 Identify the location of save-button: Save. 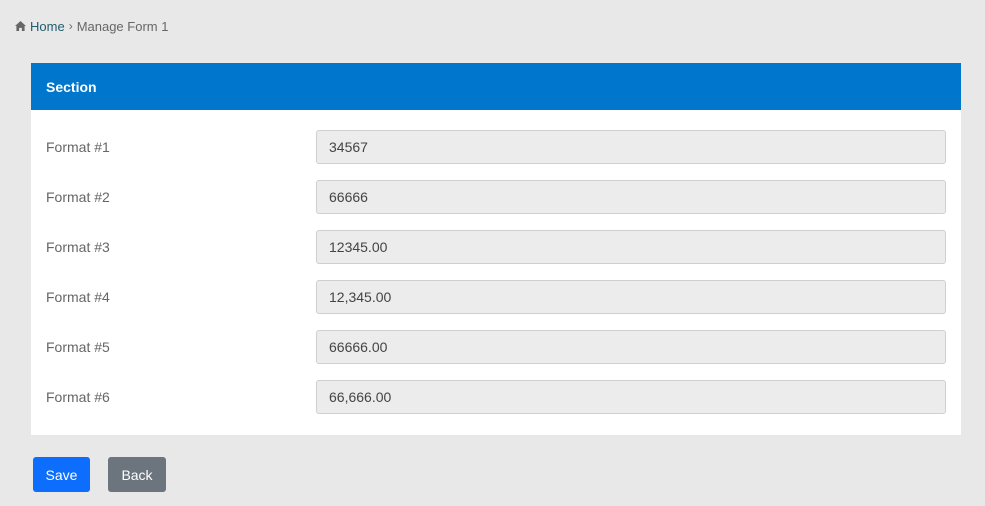
(61, 474).